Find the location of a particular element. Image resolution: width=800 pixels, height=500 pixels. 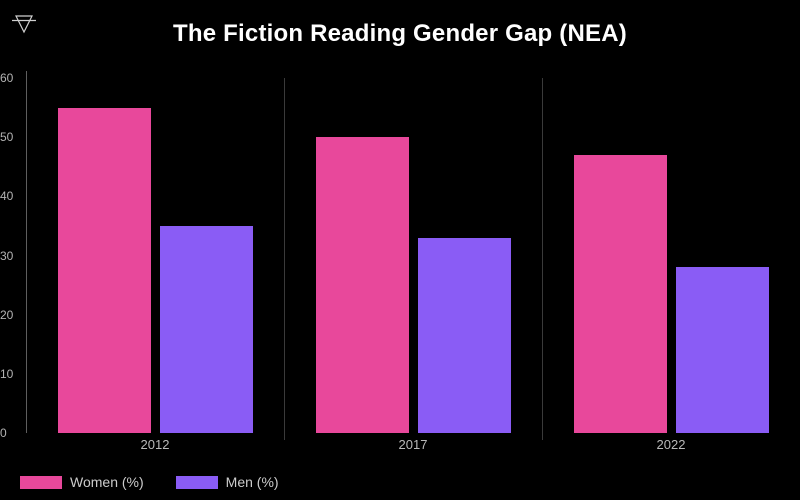

x-axis-label-2012: 2012 is located at coordinates (155, 444).